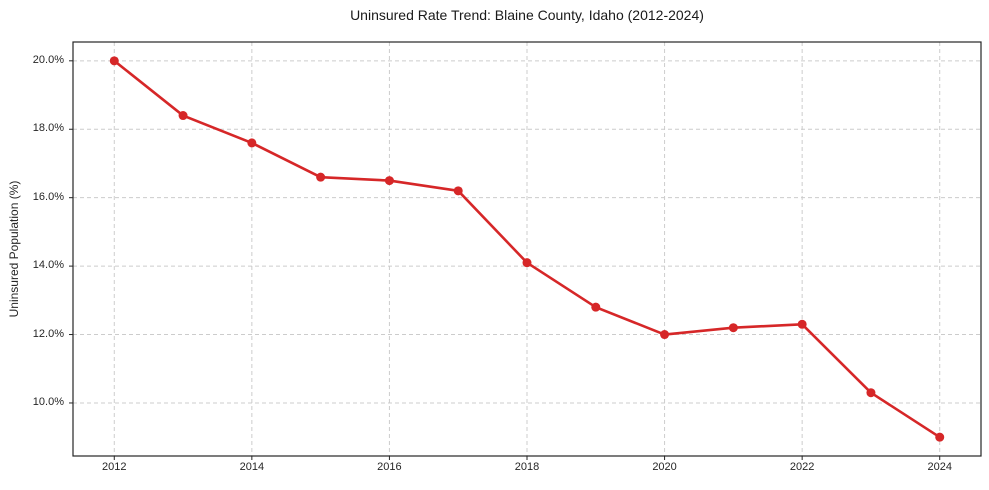 Image resolution: width=989 pixels, height=490 pixels. Describe the element at coordinates (48, 196) in the screenshot. I see `y-tick-label: 16.0%` at that location.